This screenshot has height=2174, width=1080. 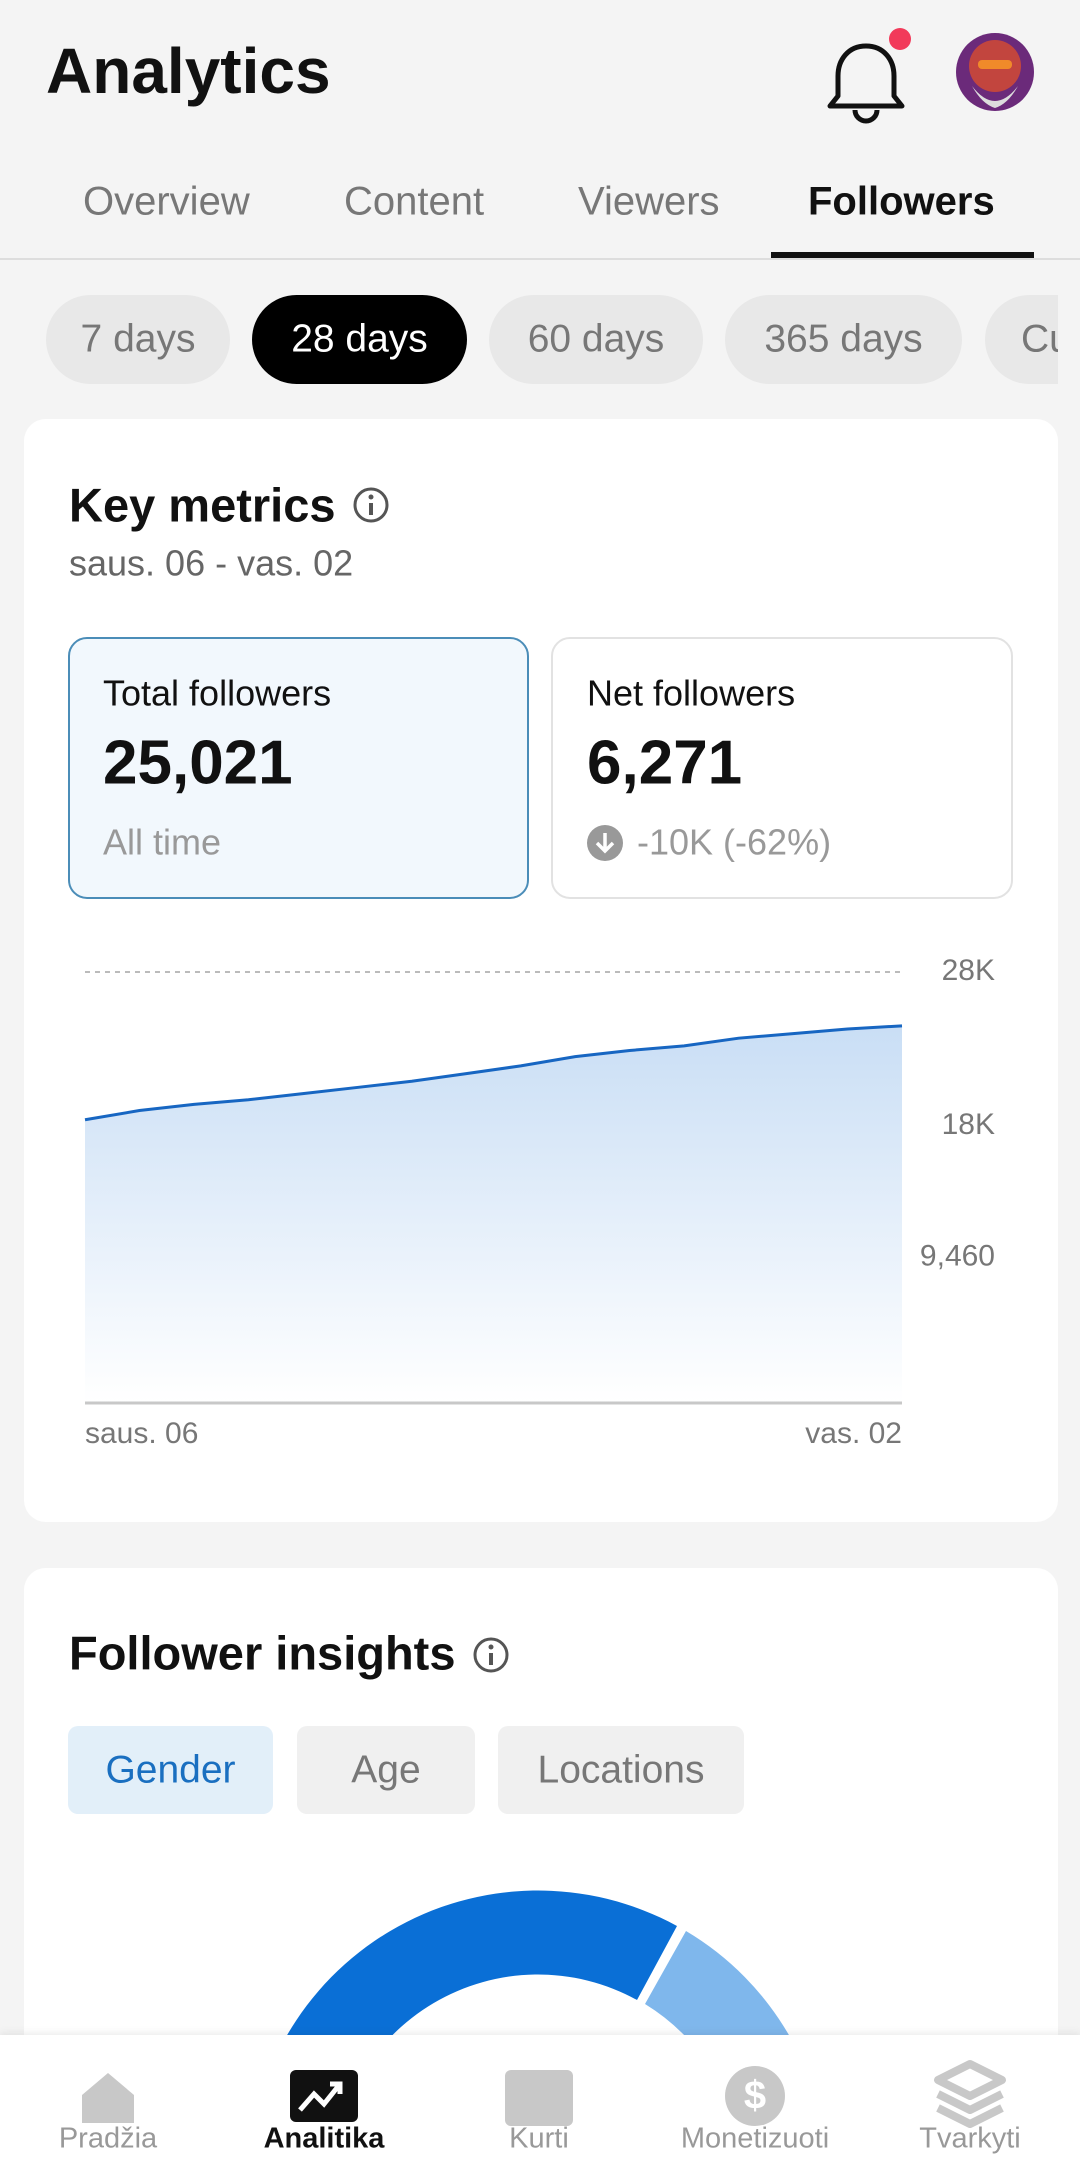 I want to click on notifications, so click(x=869, y=76).